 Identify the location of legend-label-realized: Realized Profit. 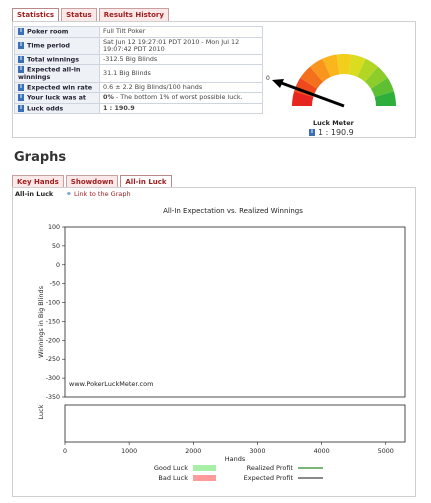
(270, 468).